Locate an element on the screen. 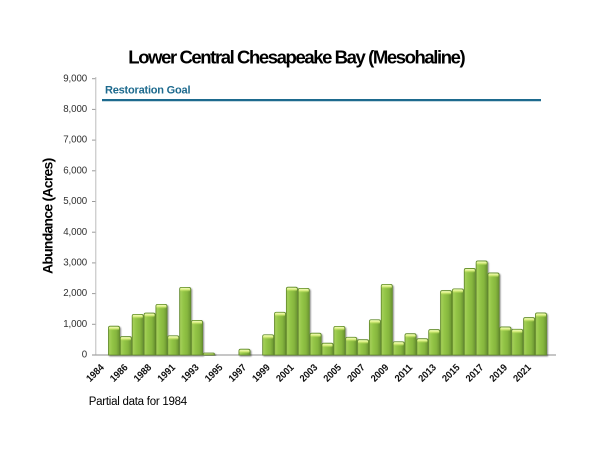 This screenshot has height=460, width=600. svg-text: Partial data for 1984 is located at coordinates (138, 402).